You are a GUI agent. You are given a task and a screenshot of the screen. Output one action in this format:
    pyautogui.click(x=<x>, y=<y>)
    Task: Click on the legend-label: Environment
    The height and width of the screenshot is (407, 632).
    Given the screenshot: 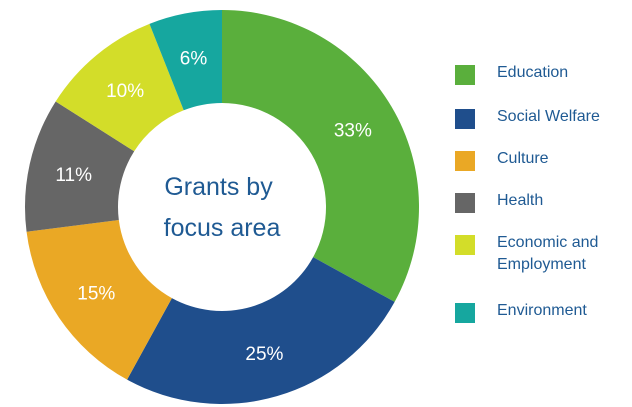 What is the action you would take?
    pyautogui.click(x=542, y=310)
    